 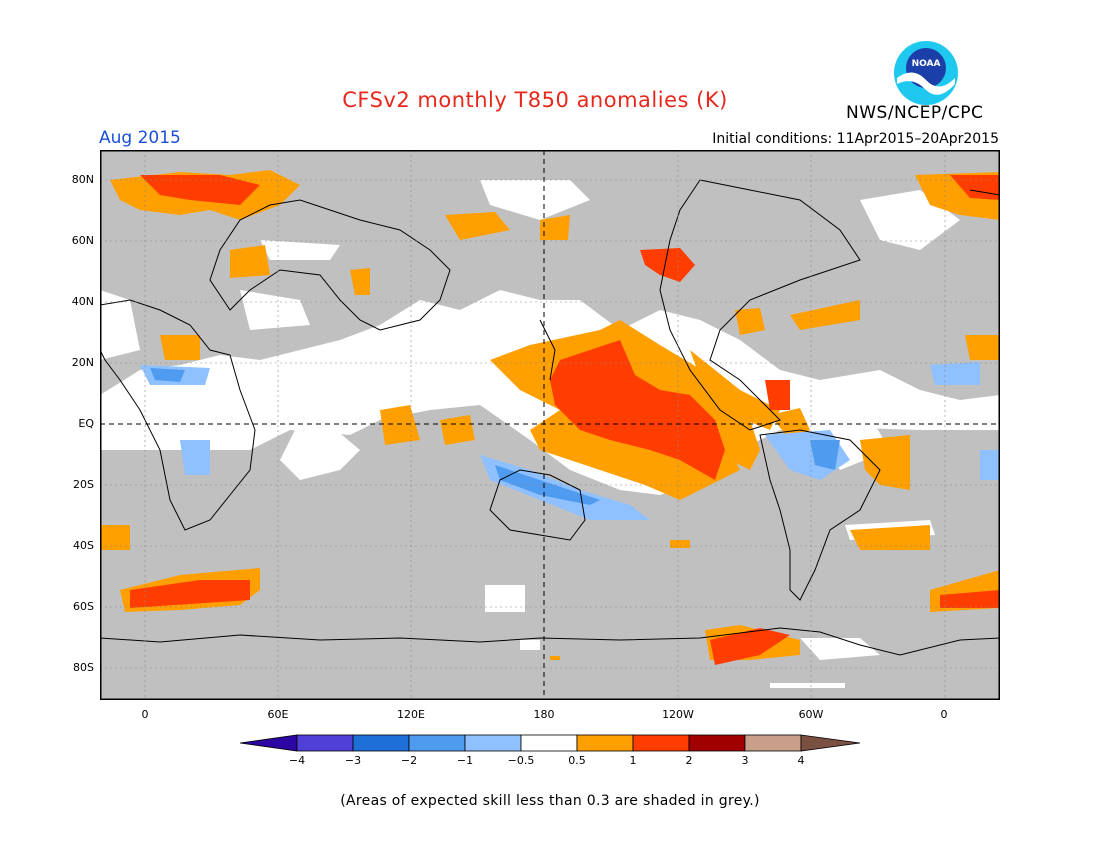 What do you see at coordinates (678, 714) in the screenshot?
I see `lon-label-120w: 120W` at bounding box center [678, 714].